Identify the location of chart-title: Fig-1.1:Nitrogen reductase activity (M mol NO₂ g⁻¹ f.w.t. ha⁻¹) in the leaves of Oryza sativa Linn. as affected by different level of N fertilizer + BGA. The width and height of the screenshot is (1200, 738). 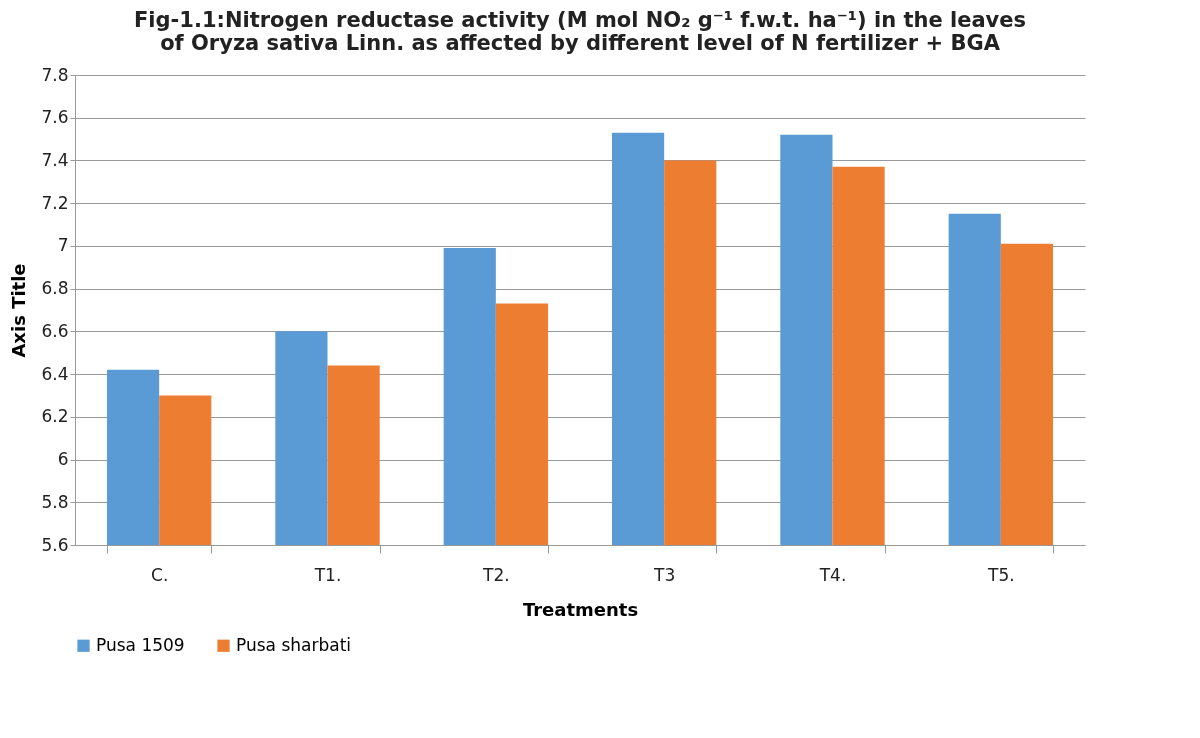
(580, 31).